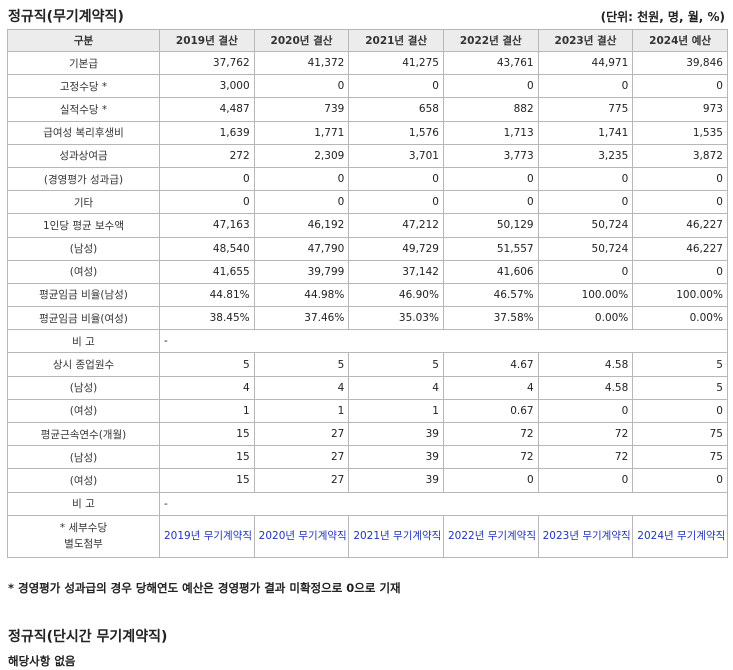 Image resolution: width=733 pixels, height=670 pixels. Describe the element at coordinates (680, 40) in the screenshot. I see `header-year: 2024년 예산` at that location.